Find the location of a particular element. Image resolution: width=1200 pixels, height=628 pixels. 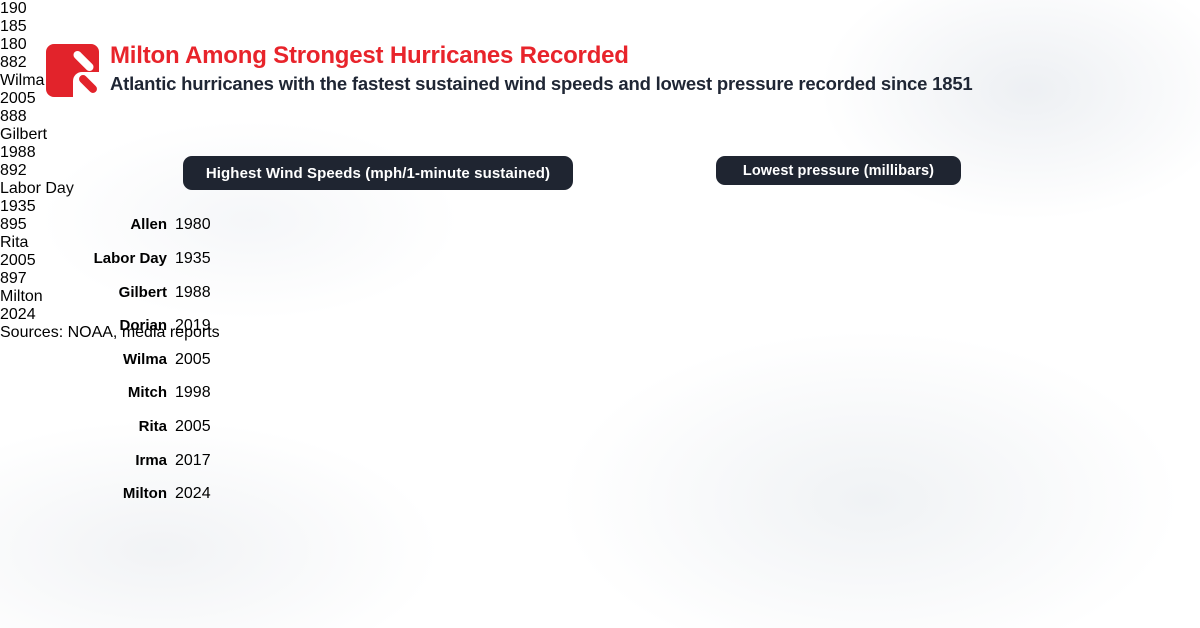

wind-bar: 1988 is located at coordinates (193, 293).